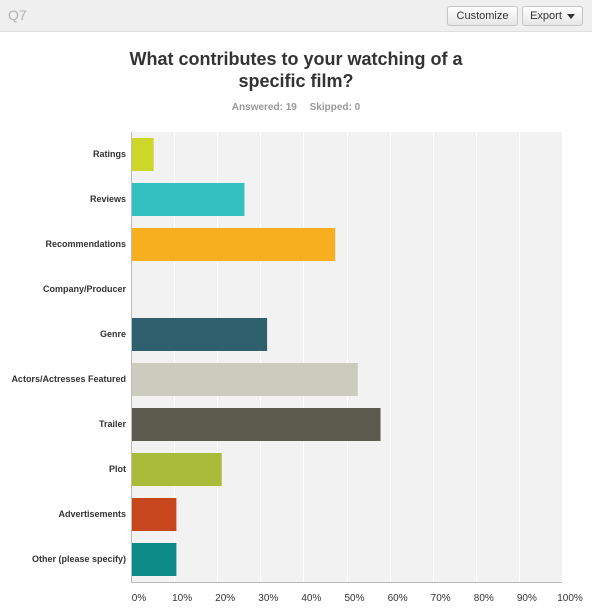 The width and height of the screenshot is (592, 616). Describe the element at coordinates (112, 334) in the screenshot. I see `category-label: Genre` at that location.